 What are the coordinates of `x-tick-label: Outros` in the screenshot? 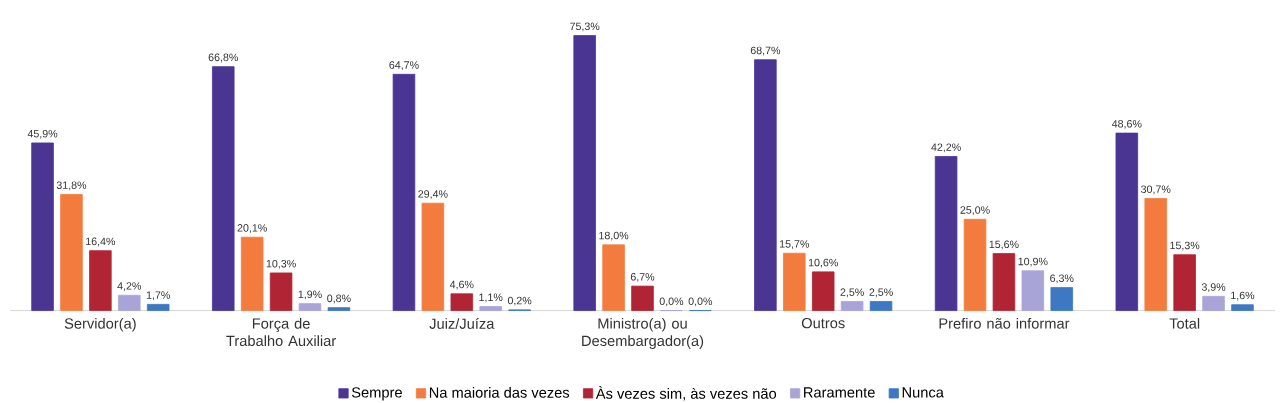 It's located at (823, 323).